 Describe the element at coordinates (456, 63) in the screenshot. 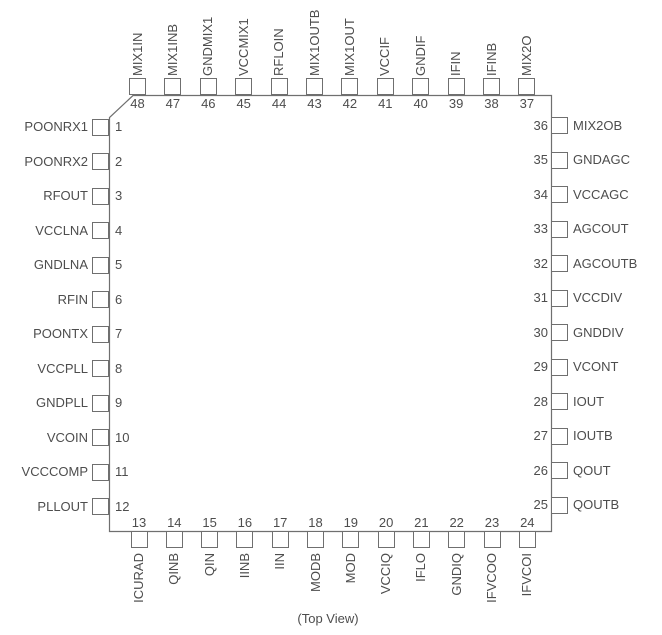

I see `pin-label-39: IFIN` at that location.